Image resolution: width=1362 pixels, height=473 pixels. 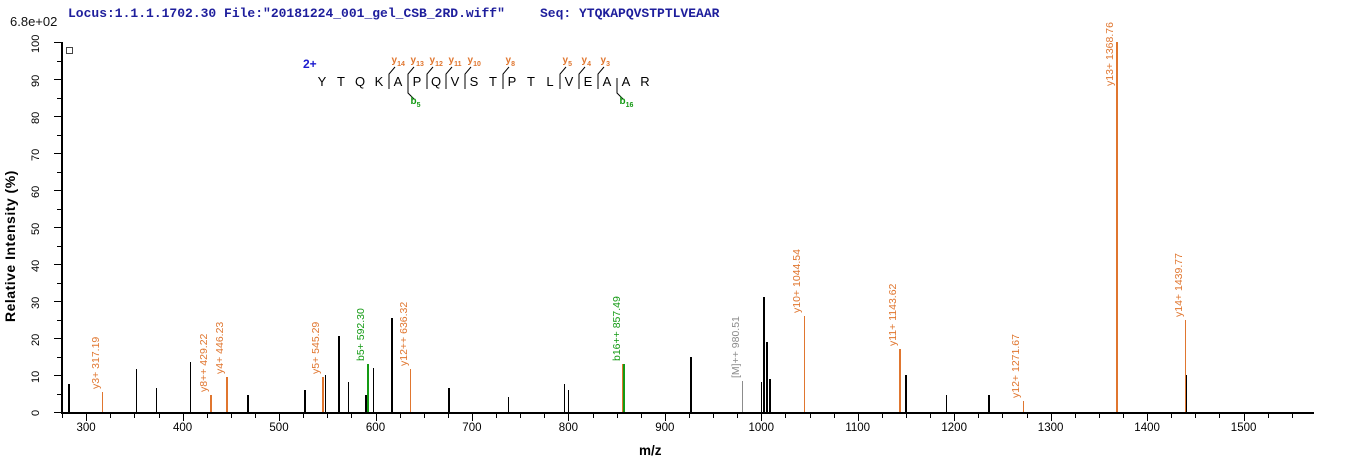 I want to click on peak-annotation-label: y3+ 317.19, so click(x=95, y=362).